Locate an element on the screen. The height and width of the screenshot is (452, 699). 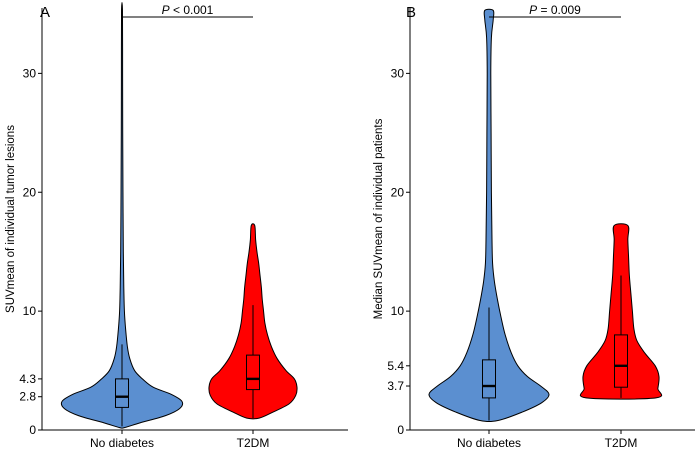
p-value-label: P = 0.009 is located at coordinates (555, 10).